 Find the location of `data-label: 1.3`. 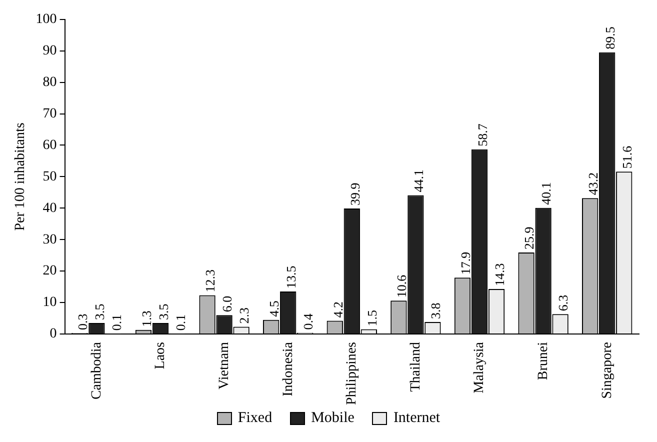

data-label: 1.3 is located at coordinates (146, 318).